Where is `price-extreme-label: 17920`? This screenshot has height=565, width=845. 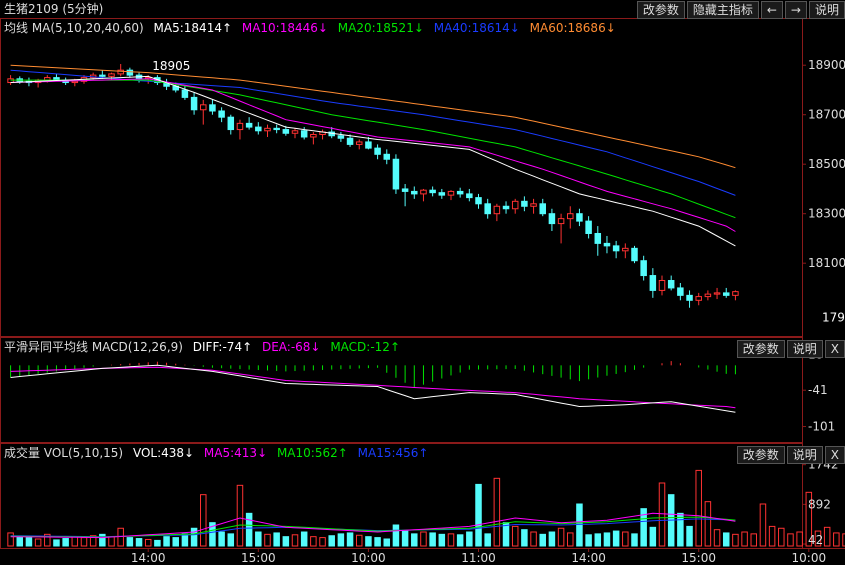
price-extreme-label: 17920 is located at coordinates (833, 318).